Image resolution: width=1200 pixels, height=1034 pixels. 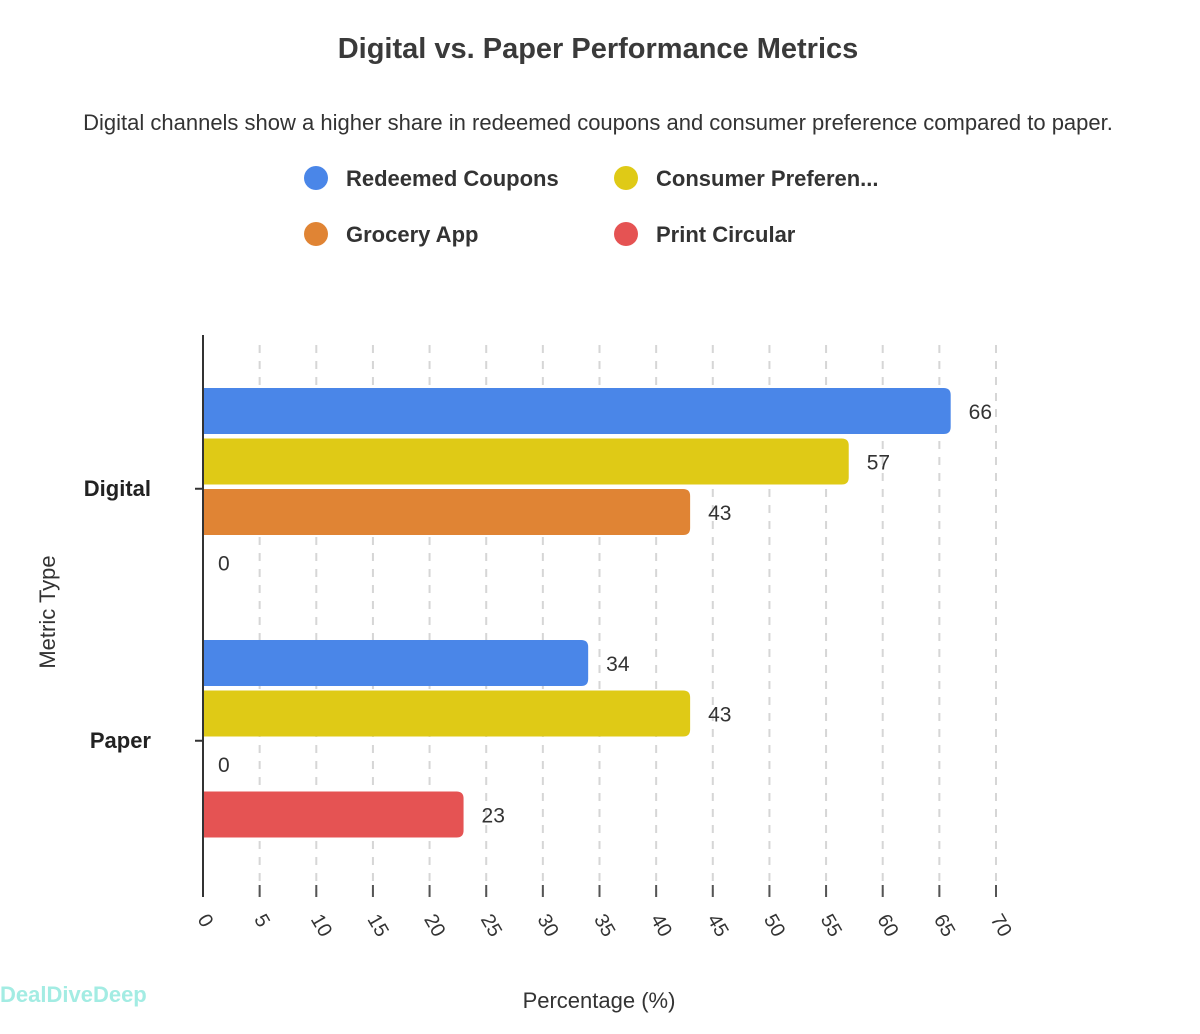 I want to click on x-tick-label: 55, so click(x=831, y=926).